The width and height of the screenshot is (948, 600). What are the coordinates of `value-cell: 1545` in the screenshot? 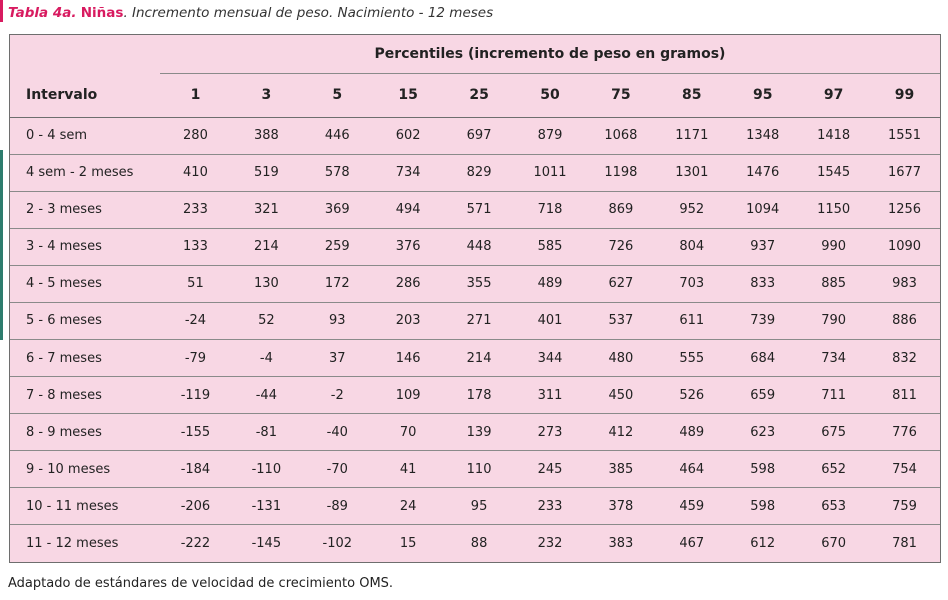 It's located at (834, 173).